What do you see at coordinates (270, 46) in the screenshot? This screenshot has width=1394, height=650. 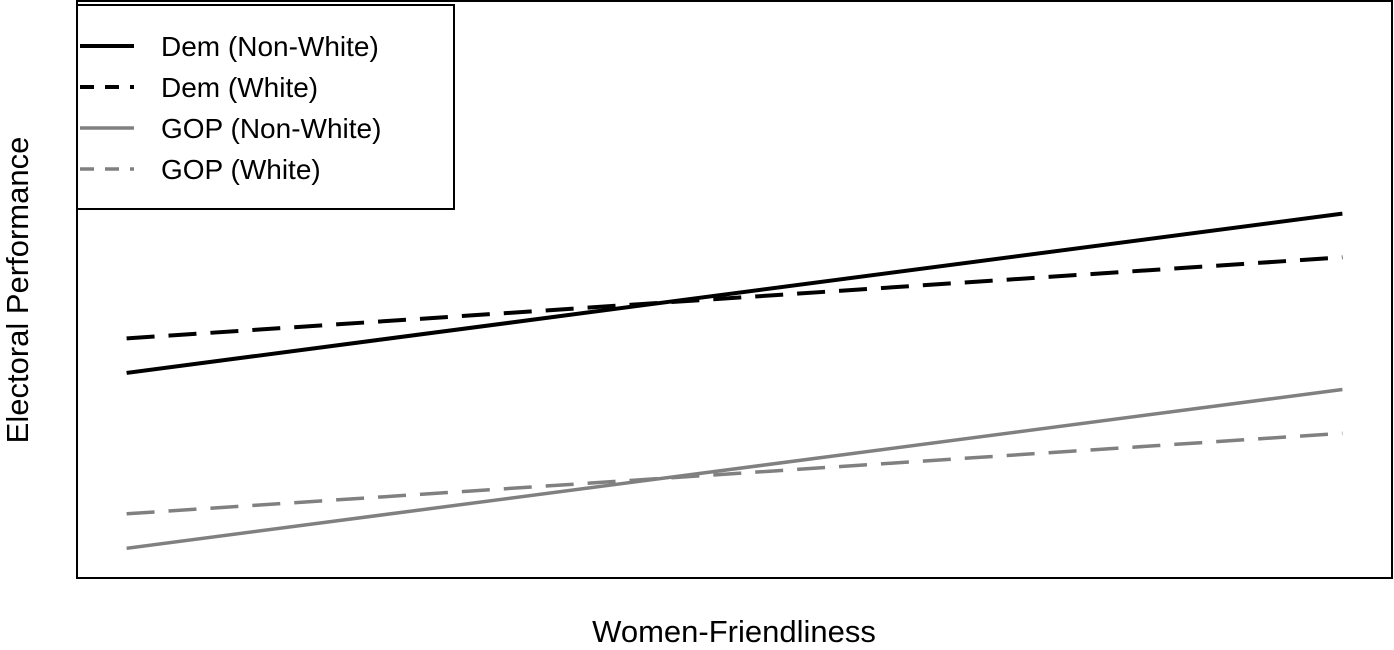 I see `legend-label-dem-non-white: Dem (Non-White)` at bounding box center [270, 46].